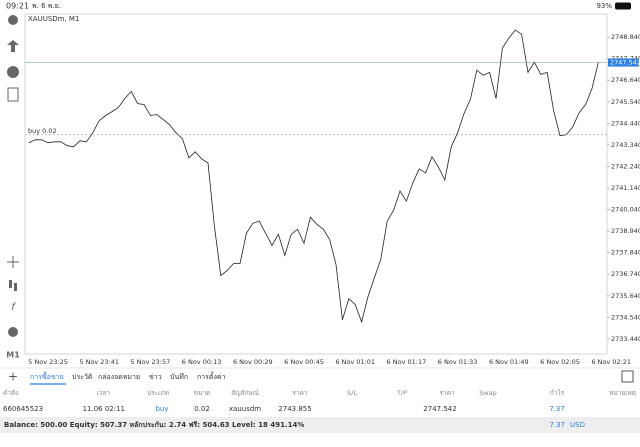 The width and height of the screenshot is (640, 447). I want to click on x-tick-label: 5 Nov 23:57, so click(151, 362).